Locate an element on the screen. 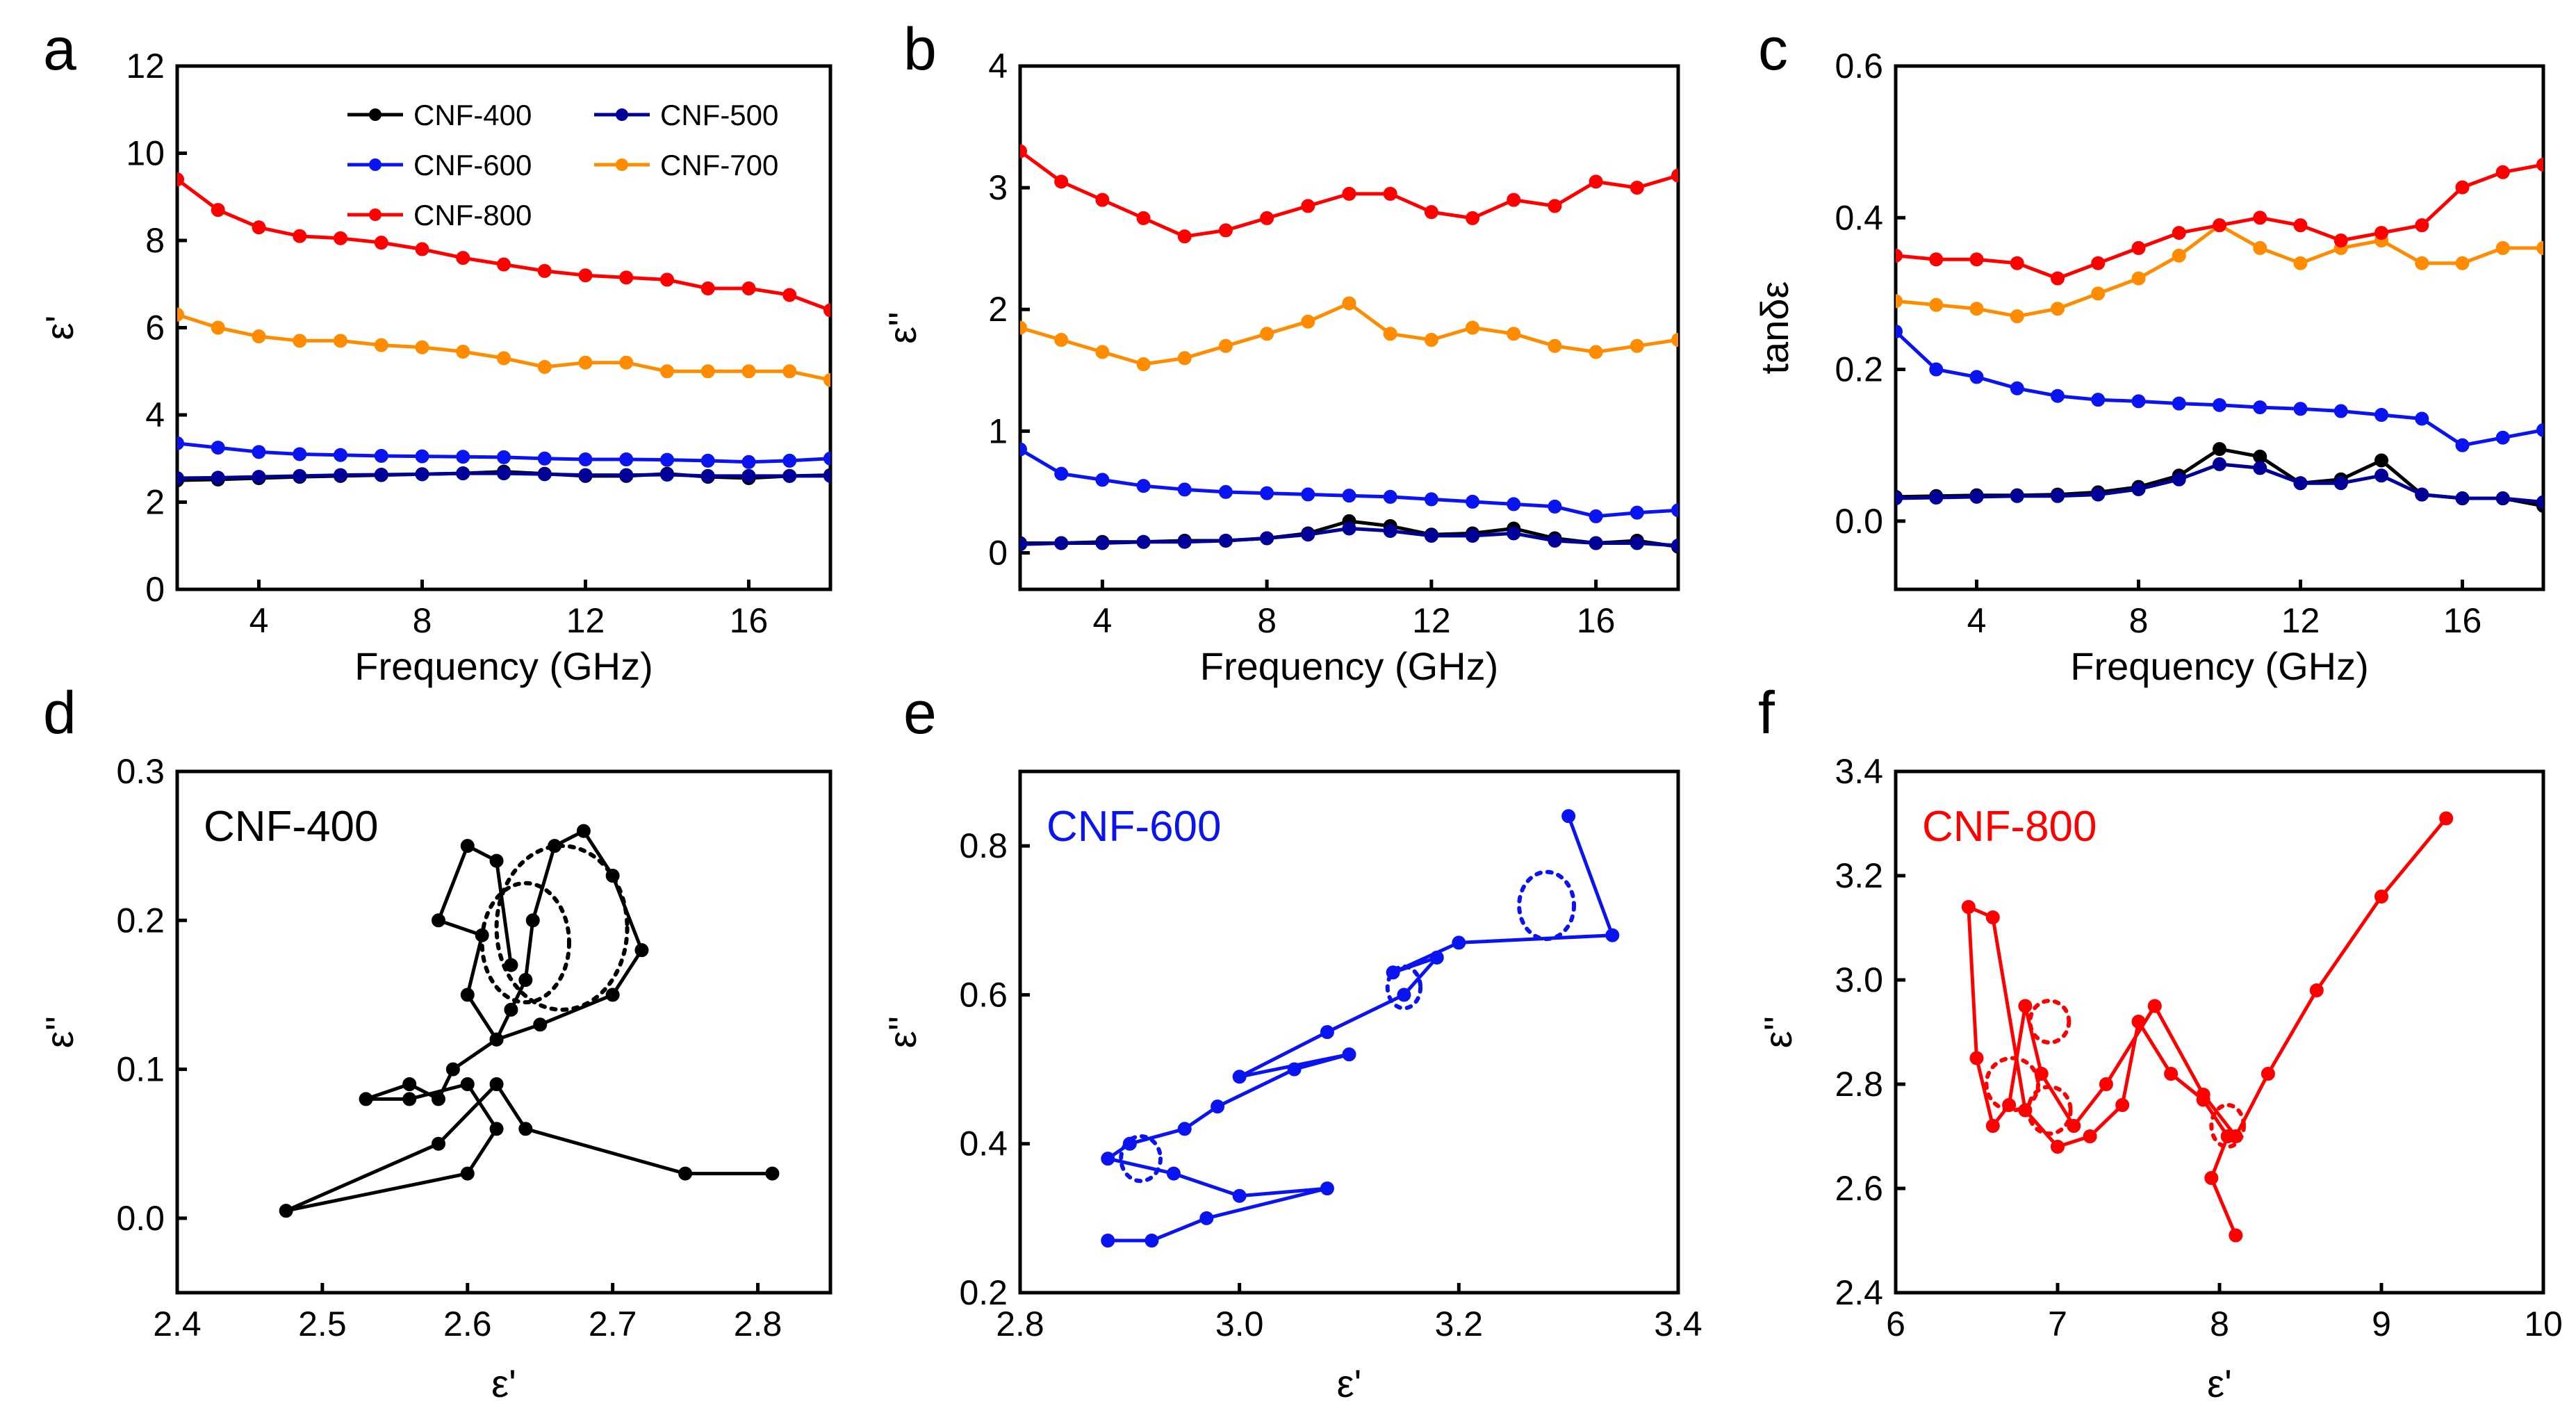 The width and height of the screenshot is (2576, 1415). x-axis-label: ε' is located at coordinates (2219, 1383).